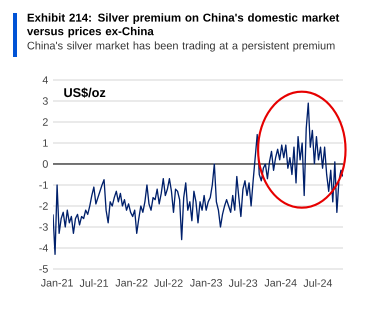 Image resolution: width=380 pixels, height=325 pixels. What do you see at coordinates (43, 227) in the screenshot?
I see `y-tick-label: -3` at bounding box center [43, 227].